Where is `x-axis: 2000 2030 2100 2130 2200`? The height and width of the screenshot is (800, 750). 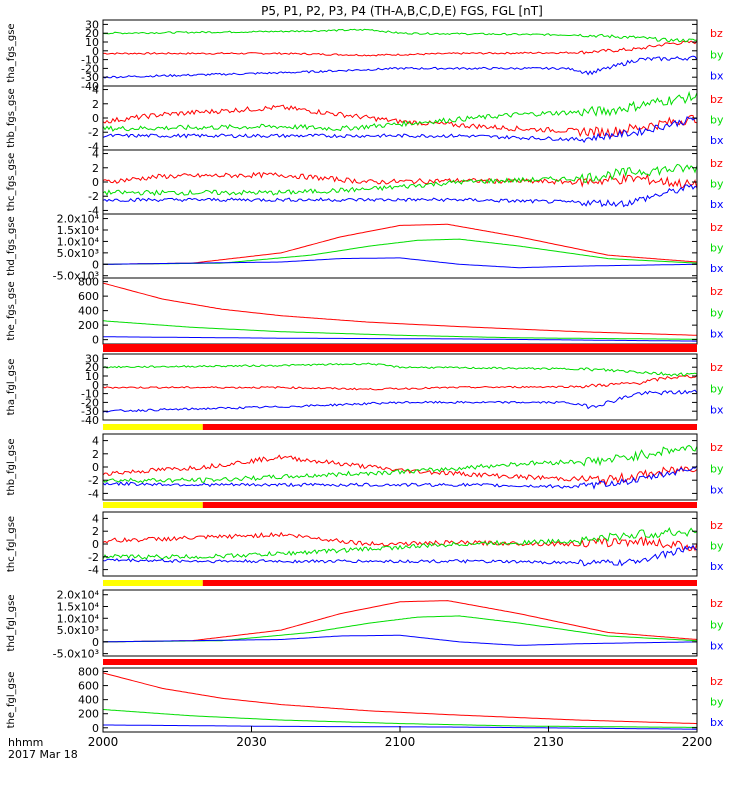 x-axis: 2000 2030 2100 2130 2200 is located at coordinates (400, 737).